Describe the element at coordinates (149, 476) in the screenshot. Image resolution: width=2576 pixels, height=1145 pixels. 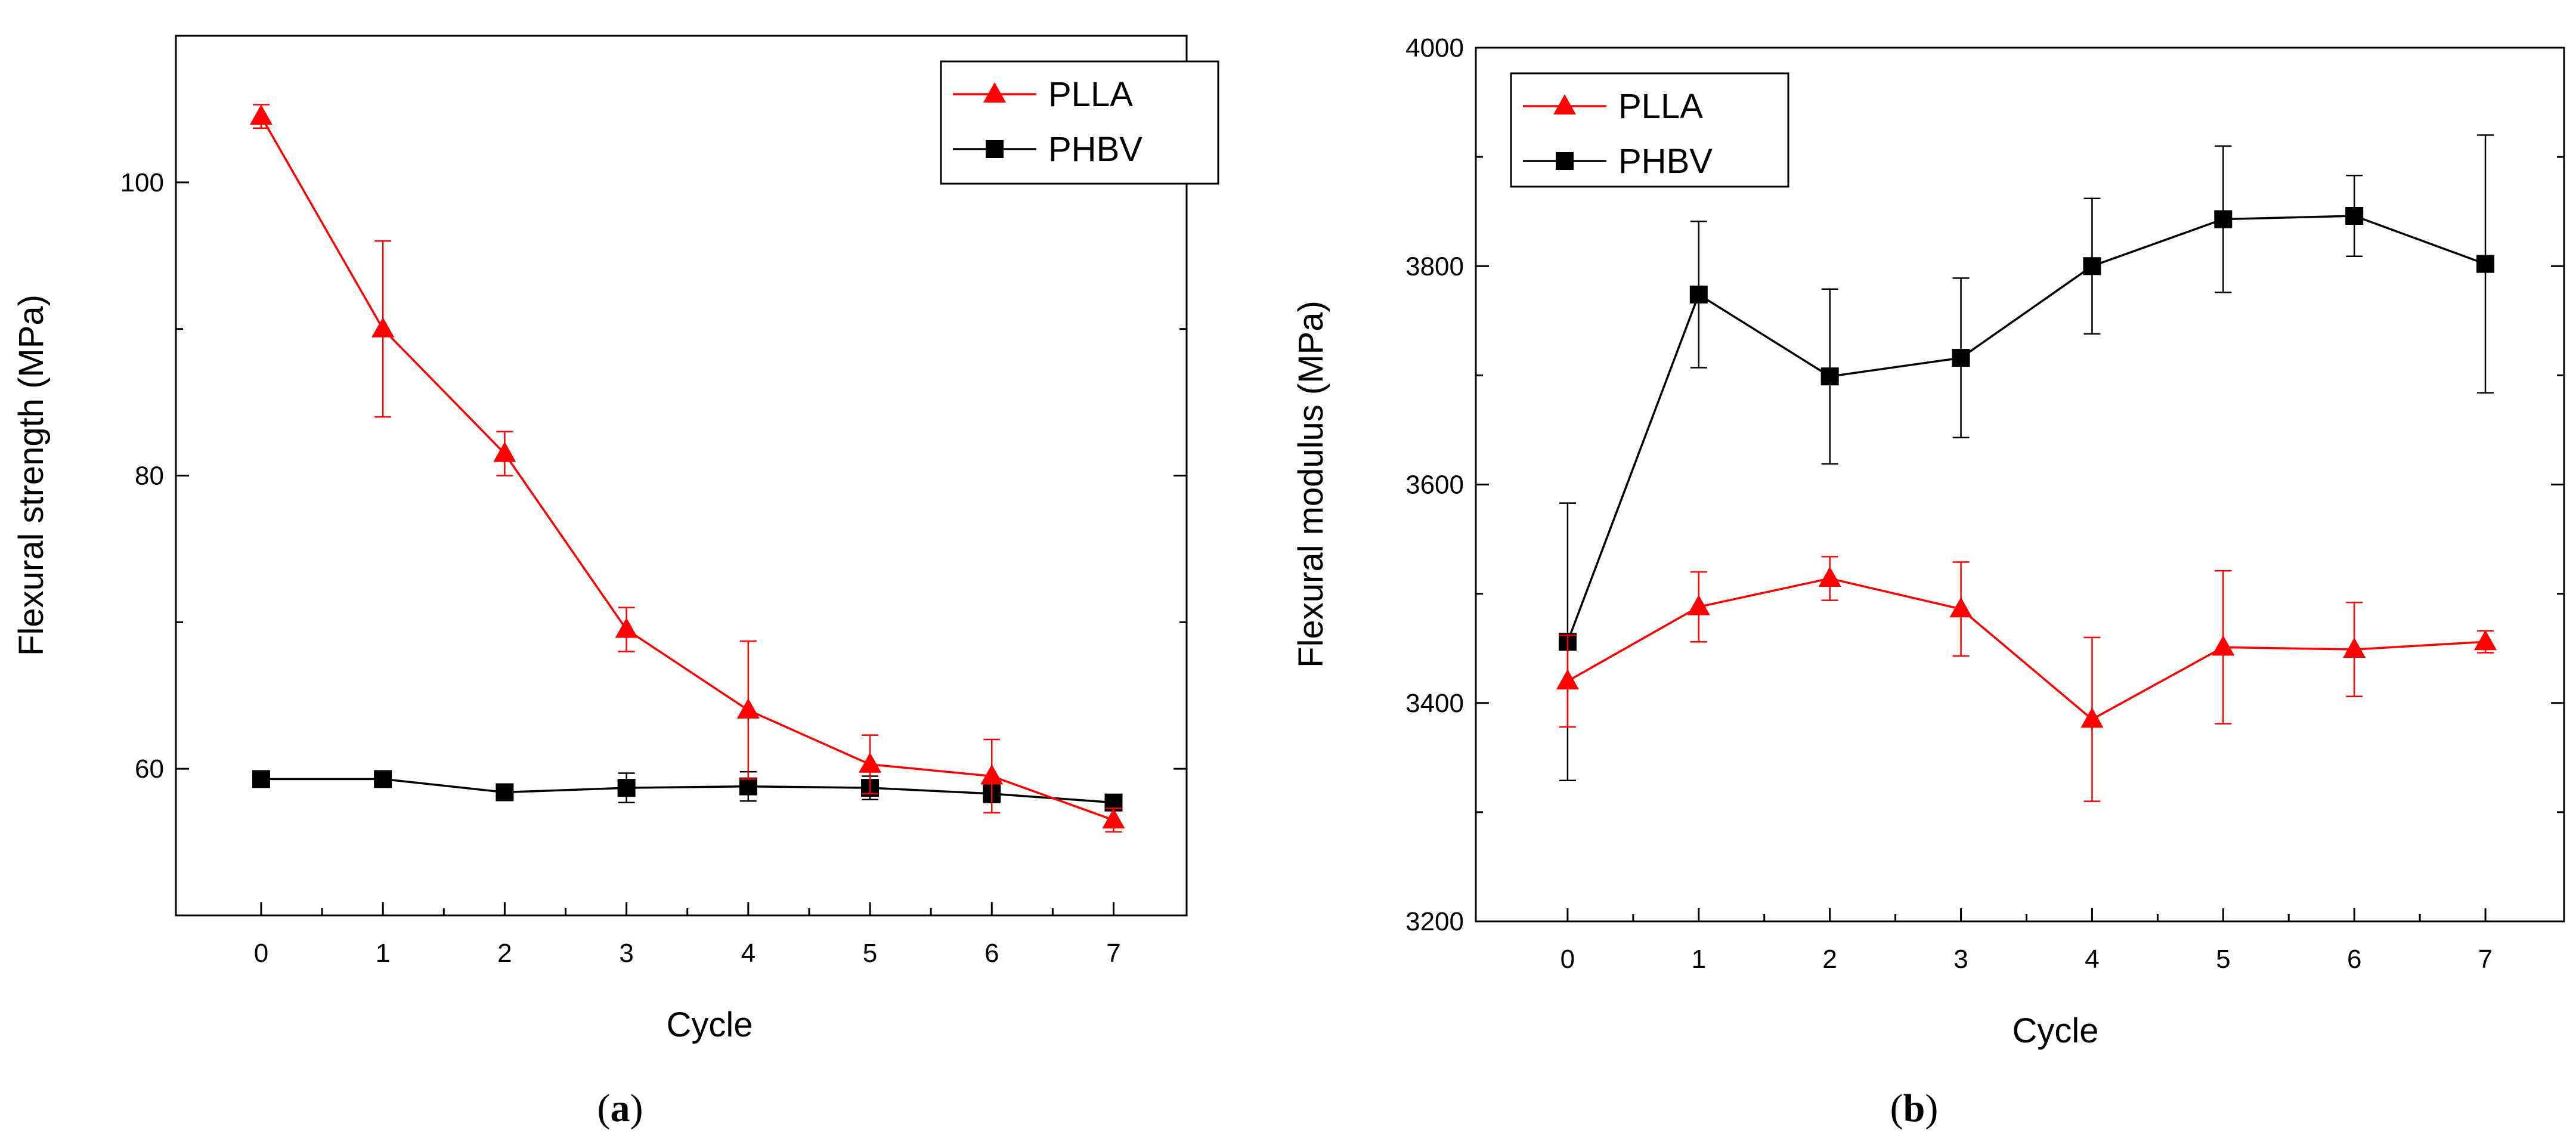
I see `y-tick-label: 80` at that location.